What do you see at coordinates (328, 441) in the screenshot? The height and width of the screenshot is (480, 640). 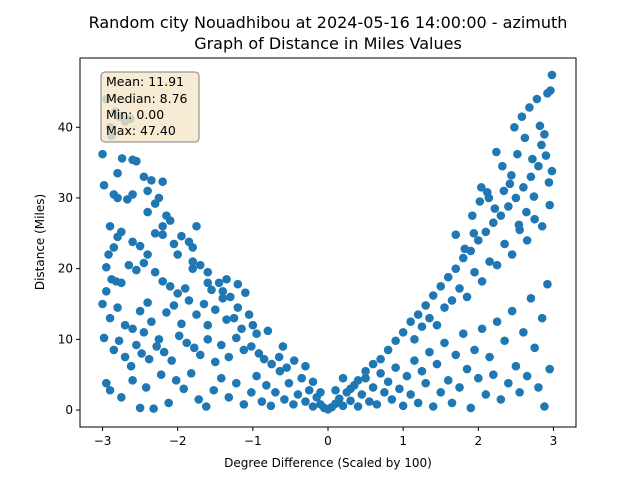 I see `x-tick-label: 0` at bounding box center [328, 441].